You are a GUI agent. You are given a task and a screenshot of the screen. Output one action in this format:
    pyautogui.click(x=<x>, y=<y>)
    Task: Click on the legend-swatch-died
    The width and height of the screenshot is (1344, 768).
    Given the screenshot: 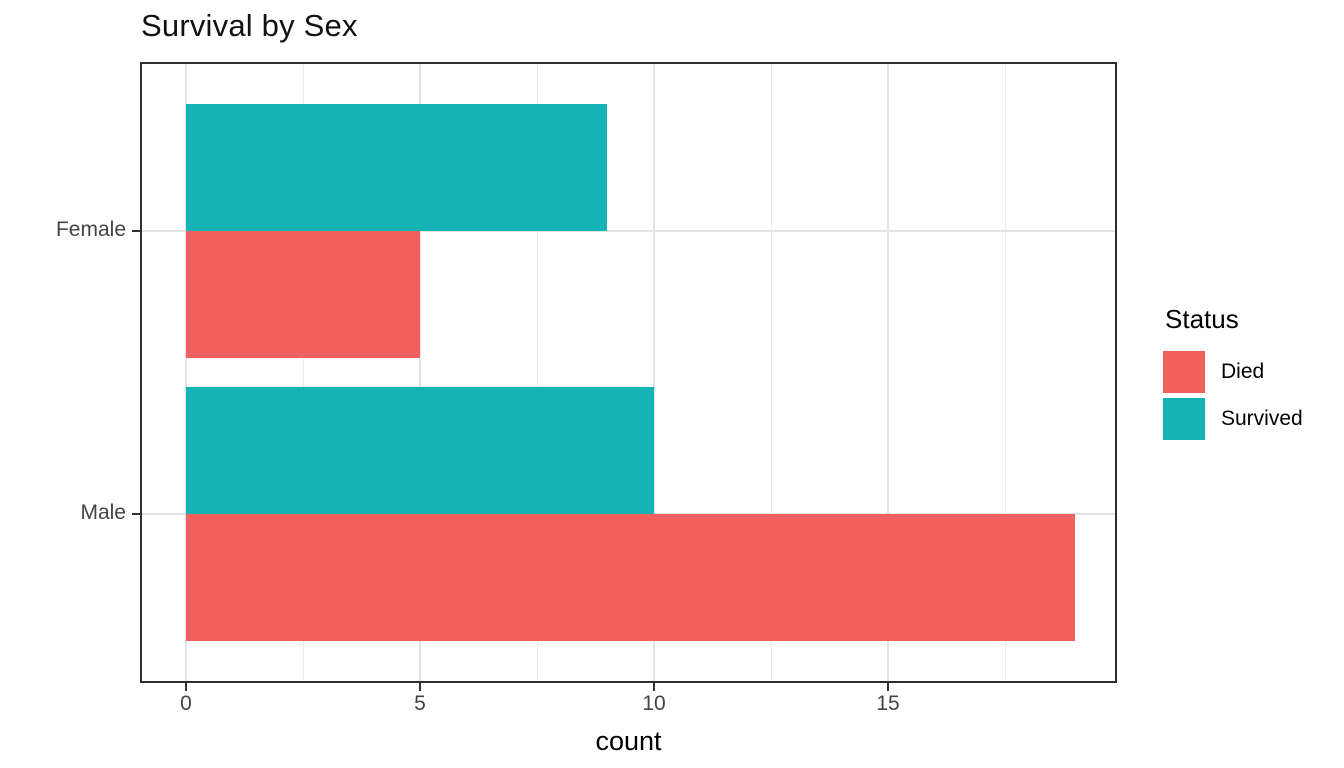 What is the action you would take?
    pyautogui.click(x=1184, y=372)
    